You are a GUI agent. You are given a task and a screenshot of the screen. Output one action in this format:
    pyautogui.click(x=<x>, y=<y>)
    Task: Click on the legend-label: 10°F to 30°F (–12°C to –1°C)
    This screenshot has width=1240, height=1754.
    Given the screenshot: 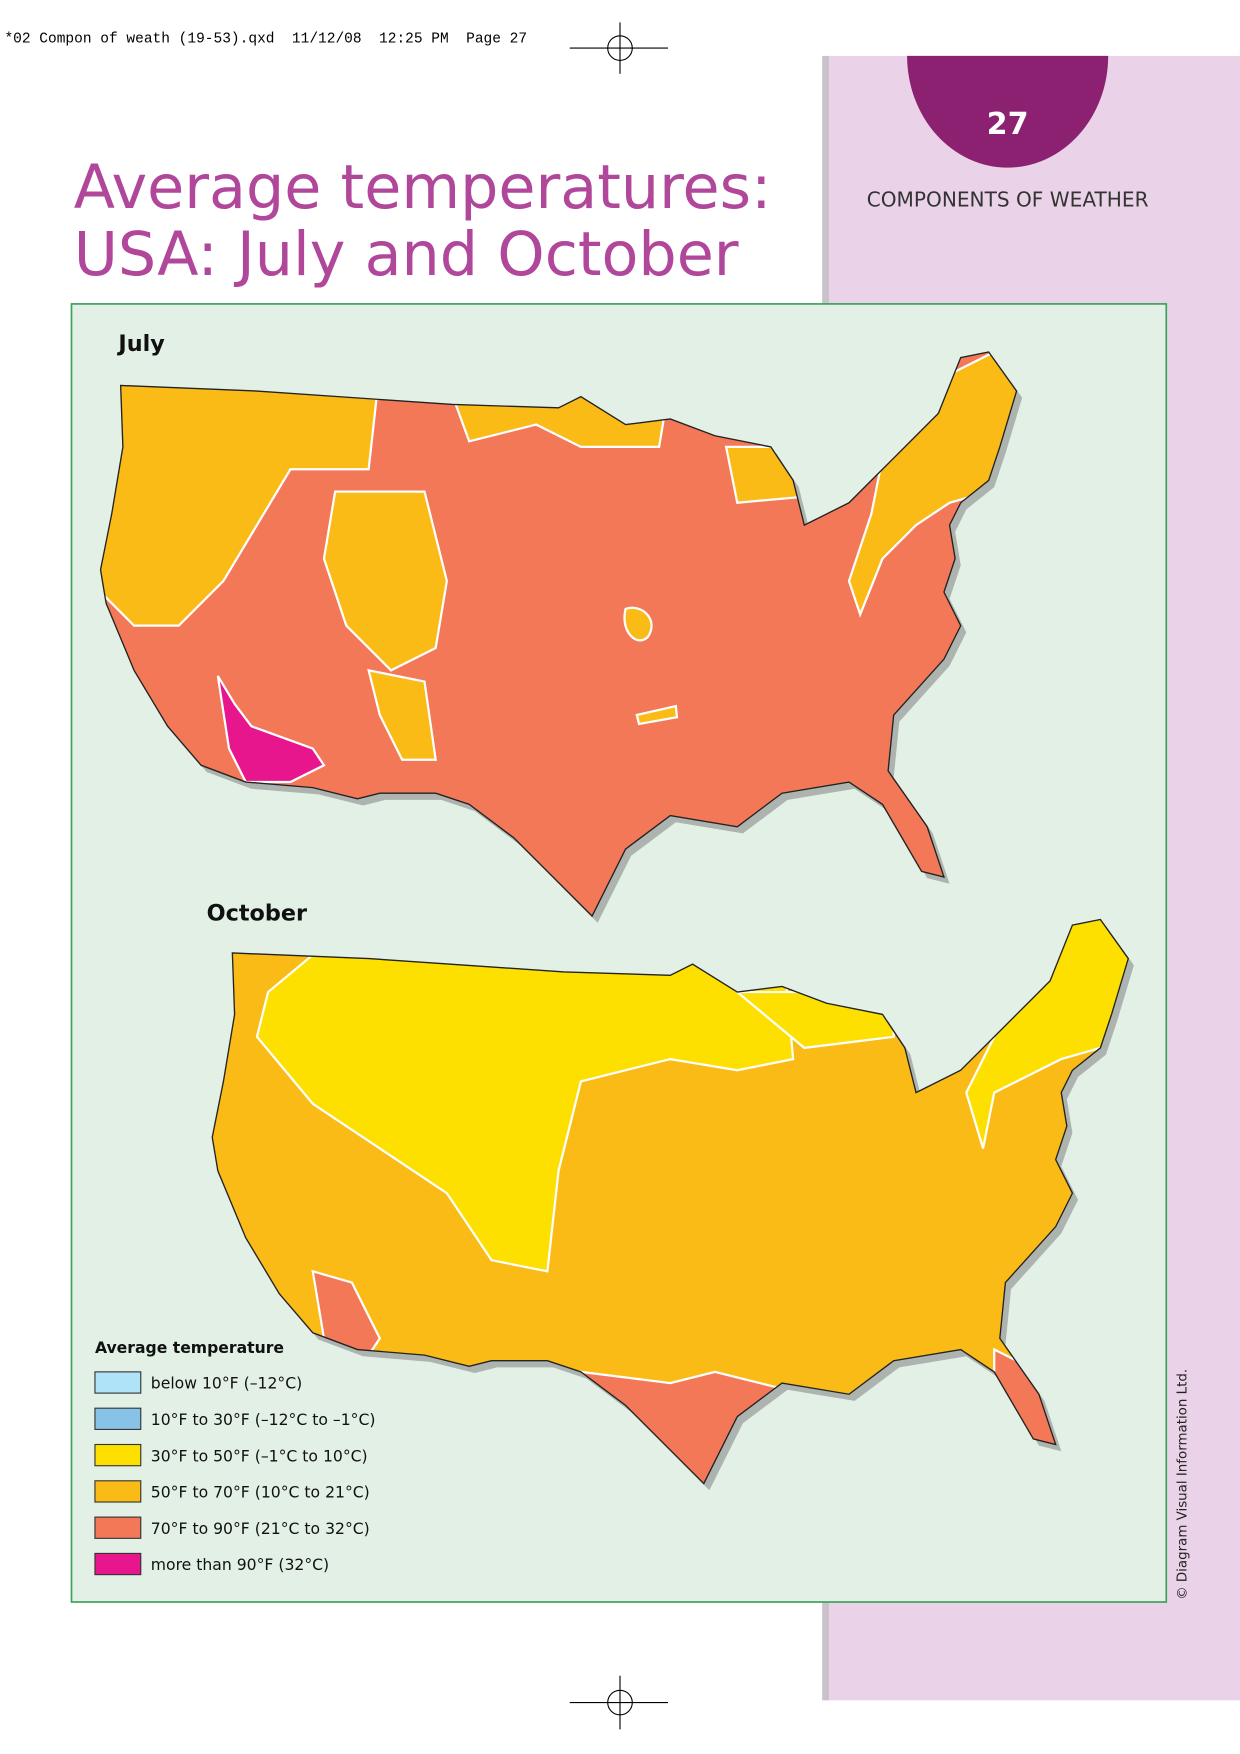 What is the action you would take?
    pyautogui.click(x=263, y=1419)
    